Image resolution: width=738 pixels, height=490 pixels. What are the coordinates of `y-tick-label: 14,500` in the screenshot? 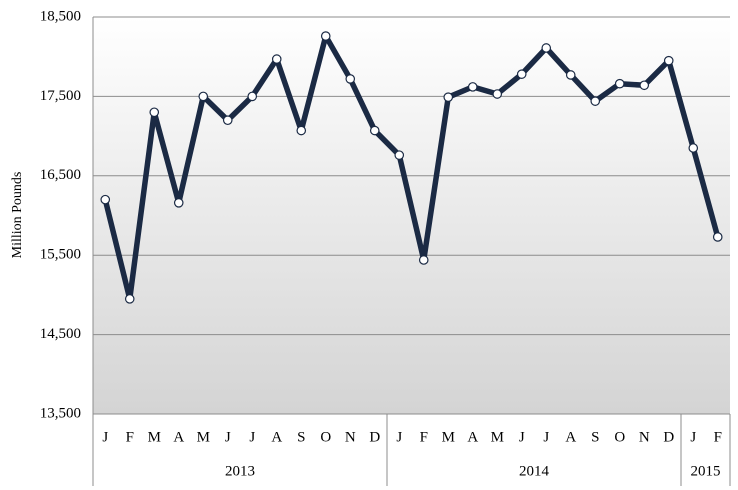 It's located at (60, 334).